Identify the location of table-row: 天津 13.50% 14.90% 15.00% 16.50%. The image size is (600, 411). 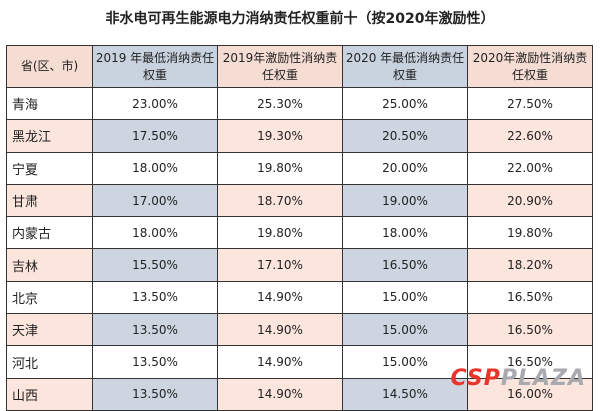
(299, 330).